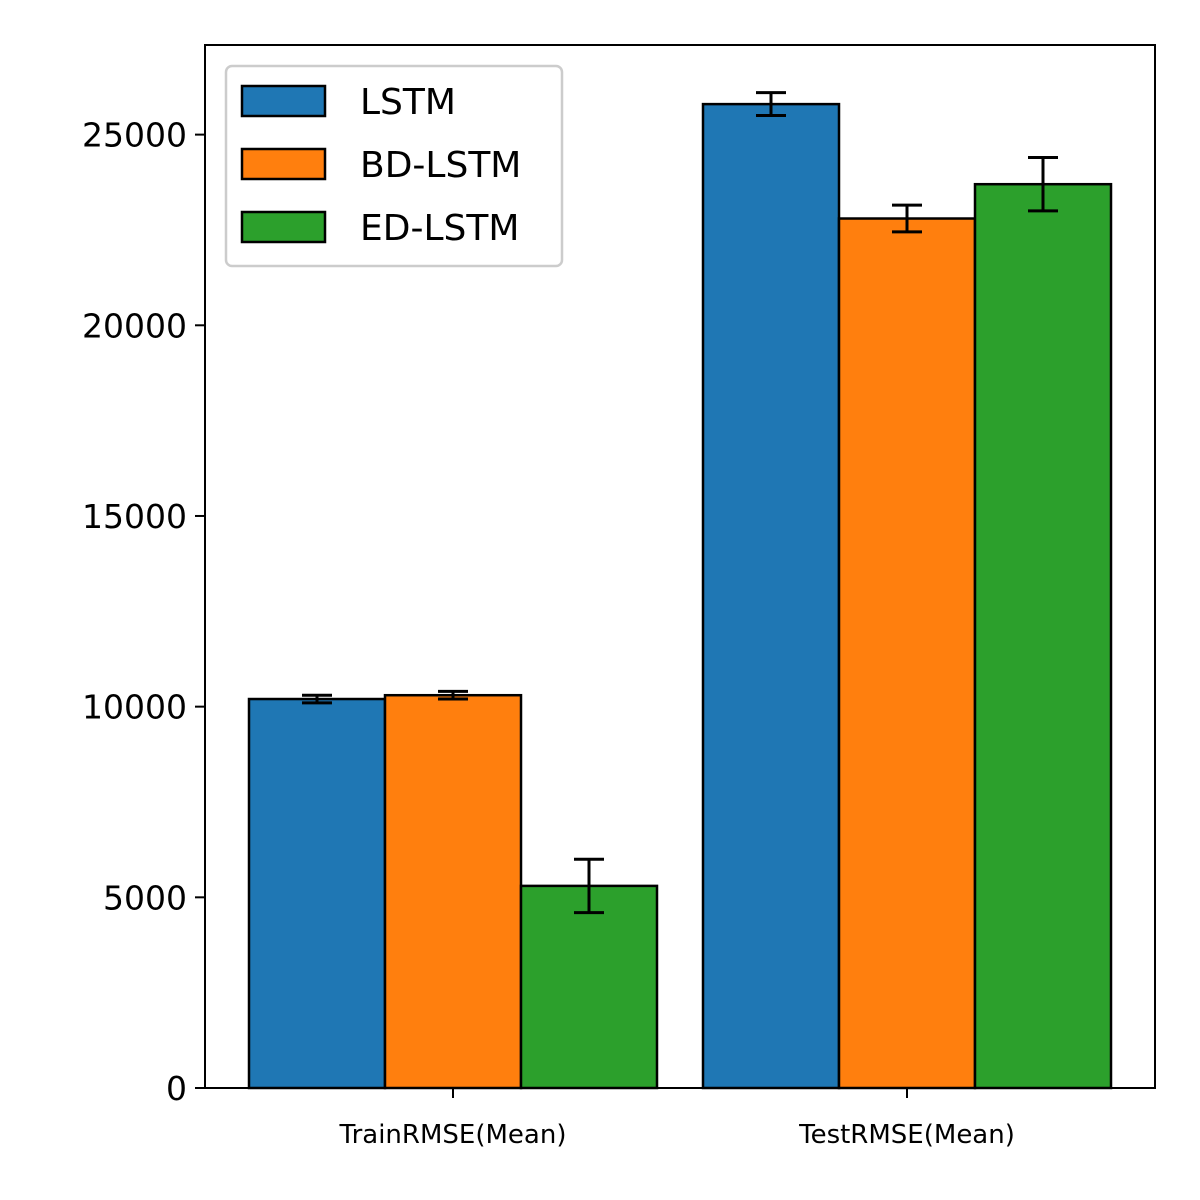  I want to click on y-axis: 0 5000 10000 15000 20000 25000, so click(143, 612).